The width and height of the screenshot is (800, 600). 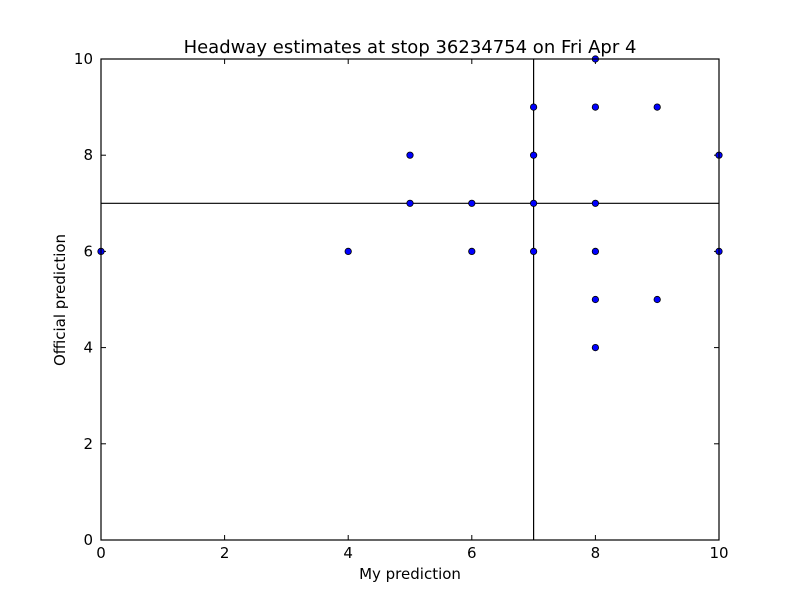 I want to click on y-axis-label: Official prediction, so click(x=60, y=300).